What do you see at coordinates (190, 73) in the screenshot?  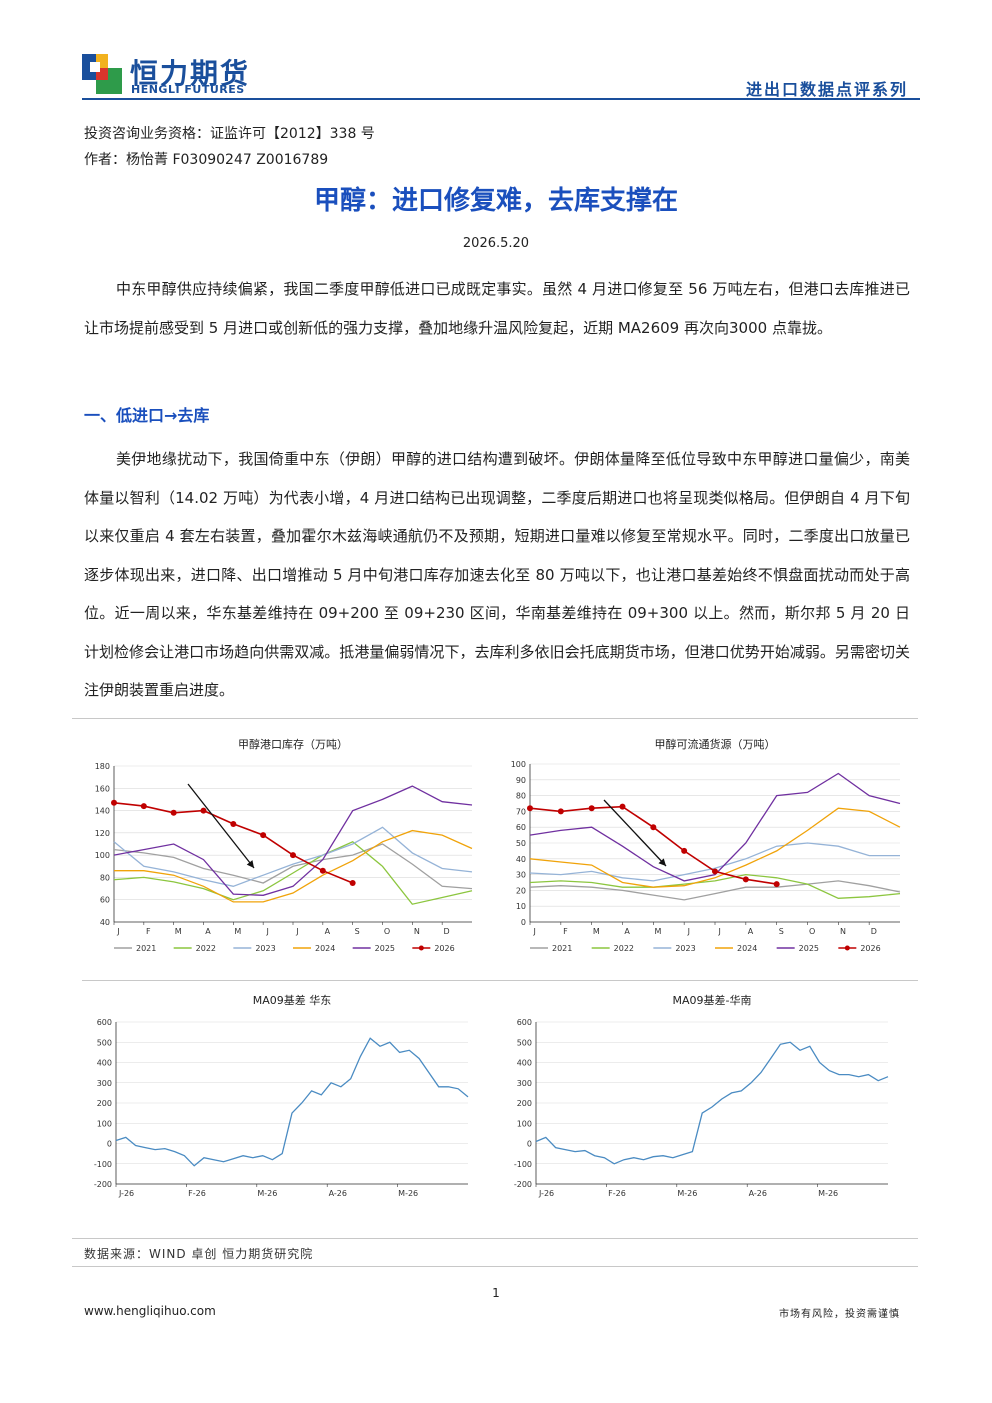 I see `logo-text-cn: 恒力期货` at bounding box center [190, 73].